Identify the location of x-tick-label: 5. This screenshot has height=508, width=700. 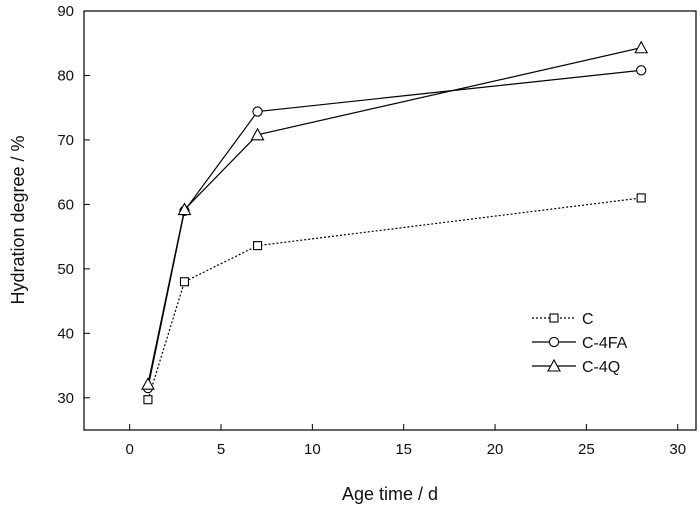
(221, 449).